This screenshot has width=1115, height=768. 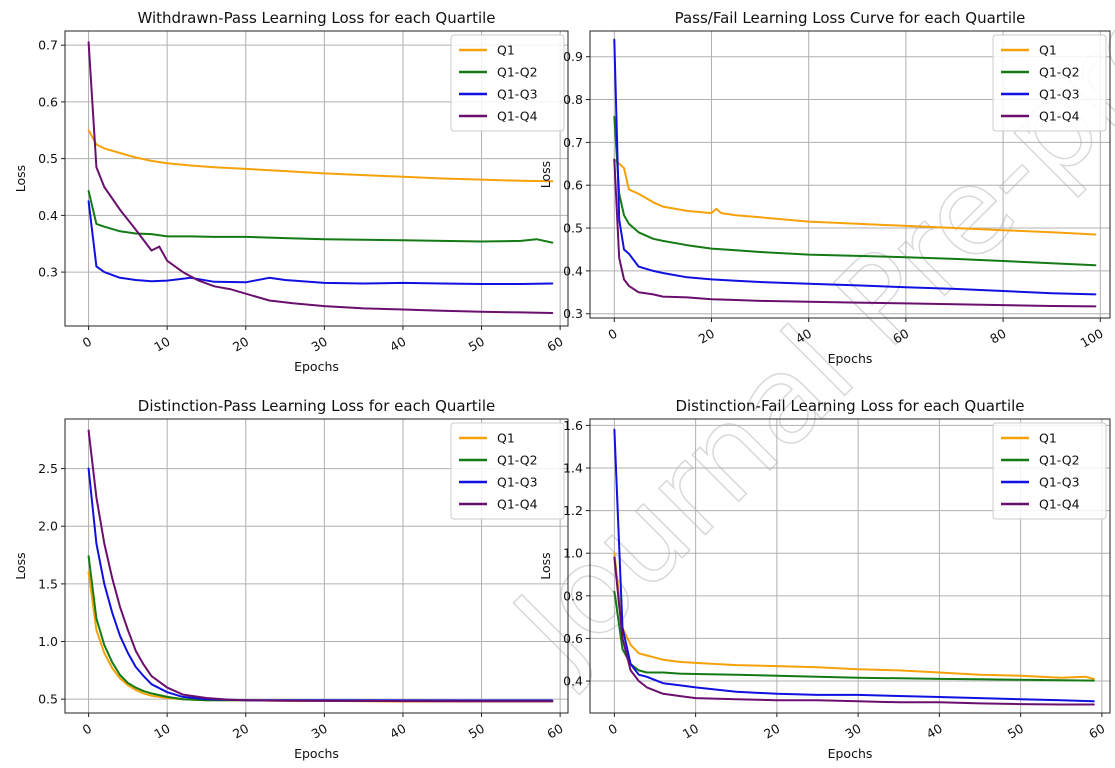 I want to click on y-tick-label: 1.6, so click(x=573, y=425).